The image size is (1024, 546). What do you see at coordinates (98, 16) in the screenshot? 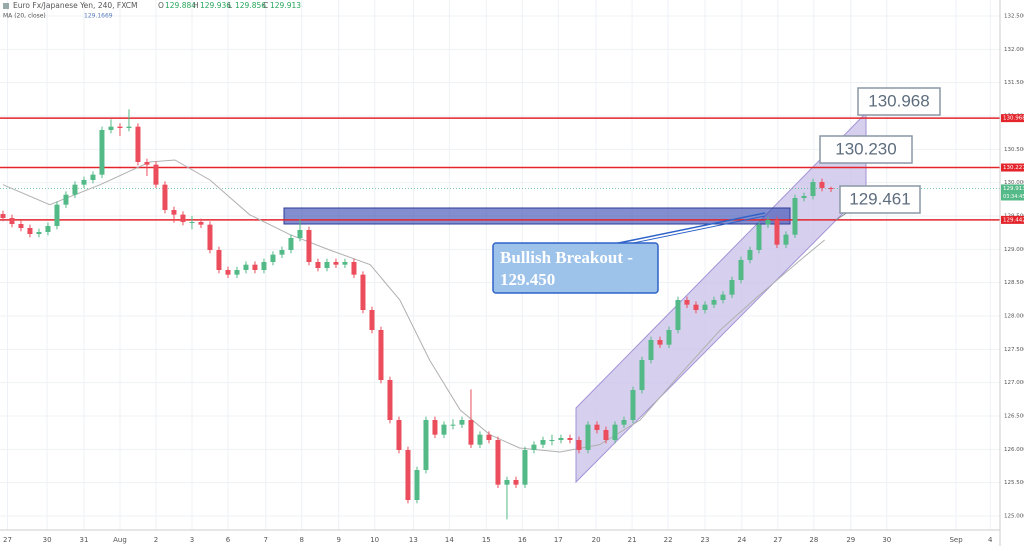
I see `indicator-value: 129.1669` at bounding box center [98, 16].